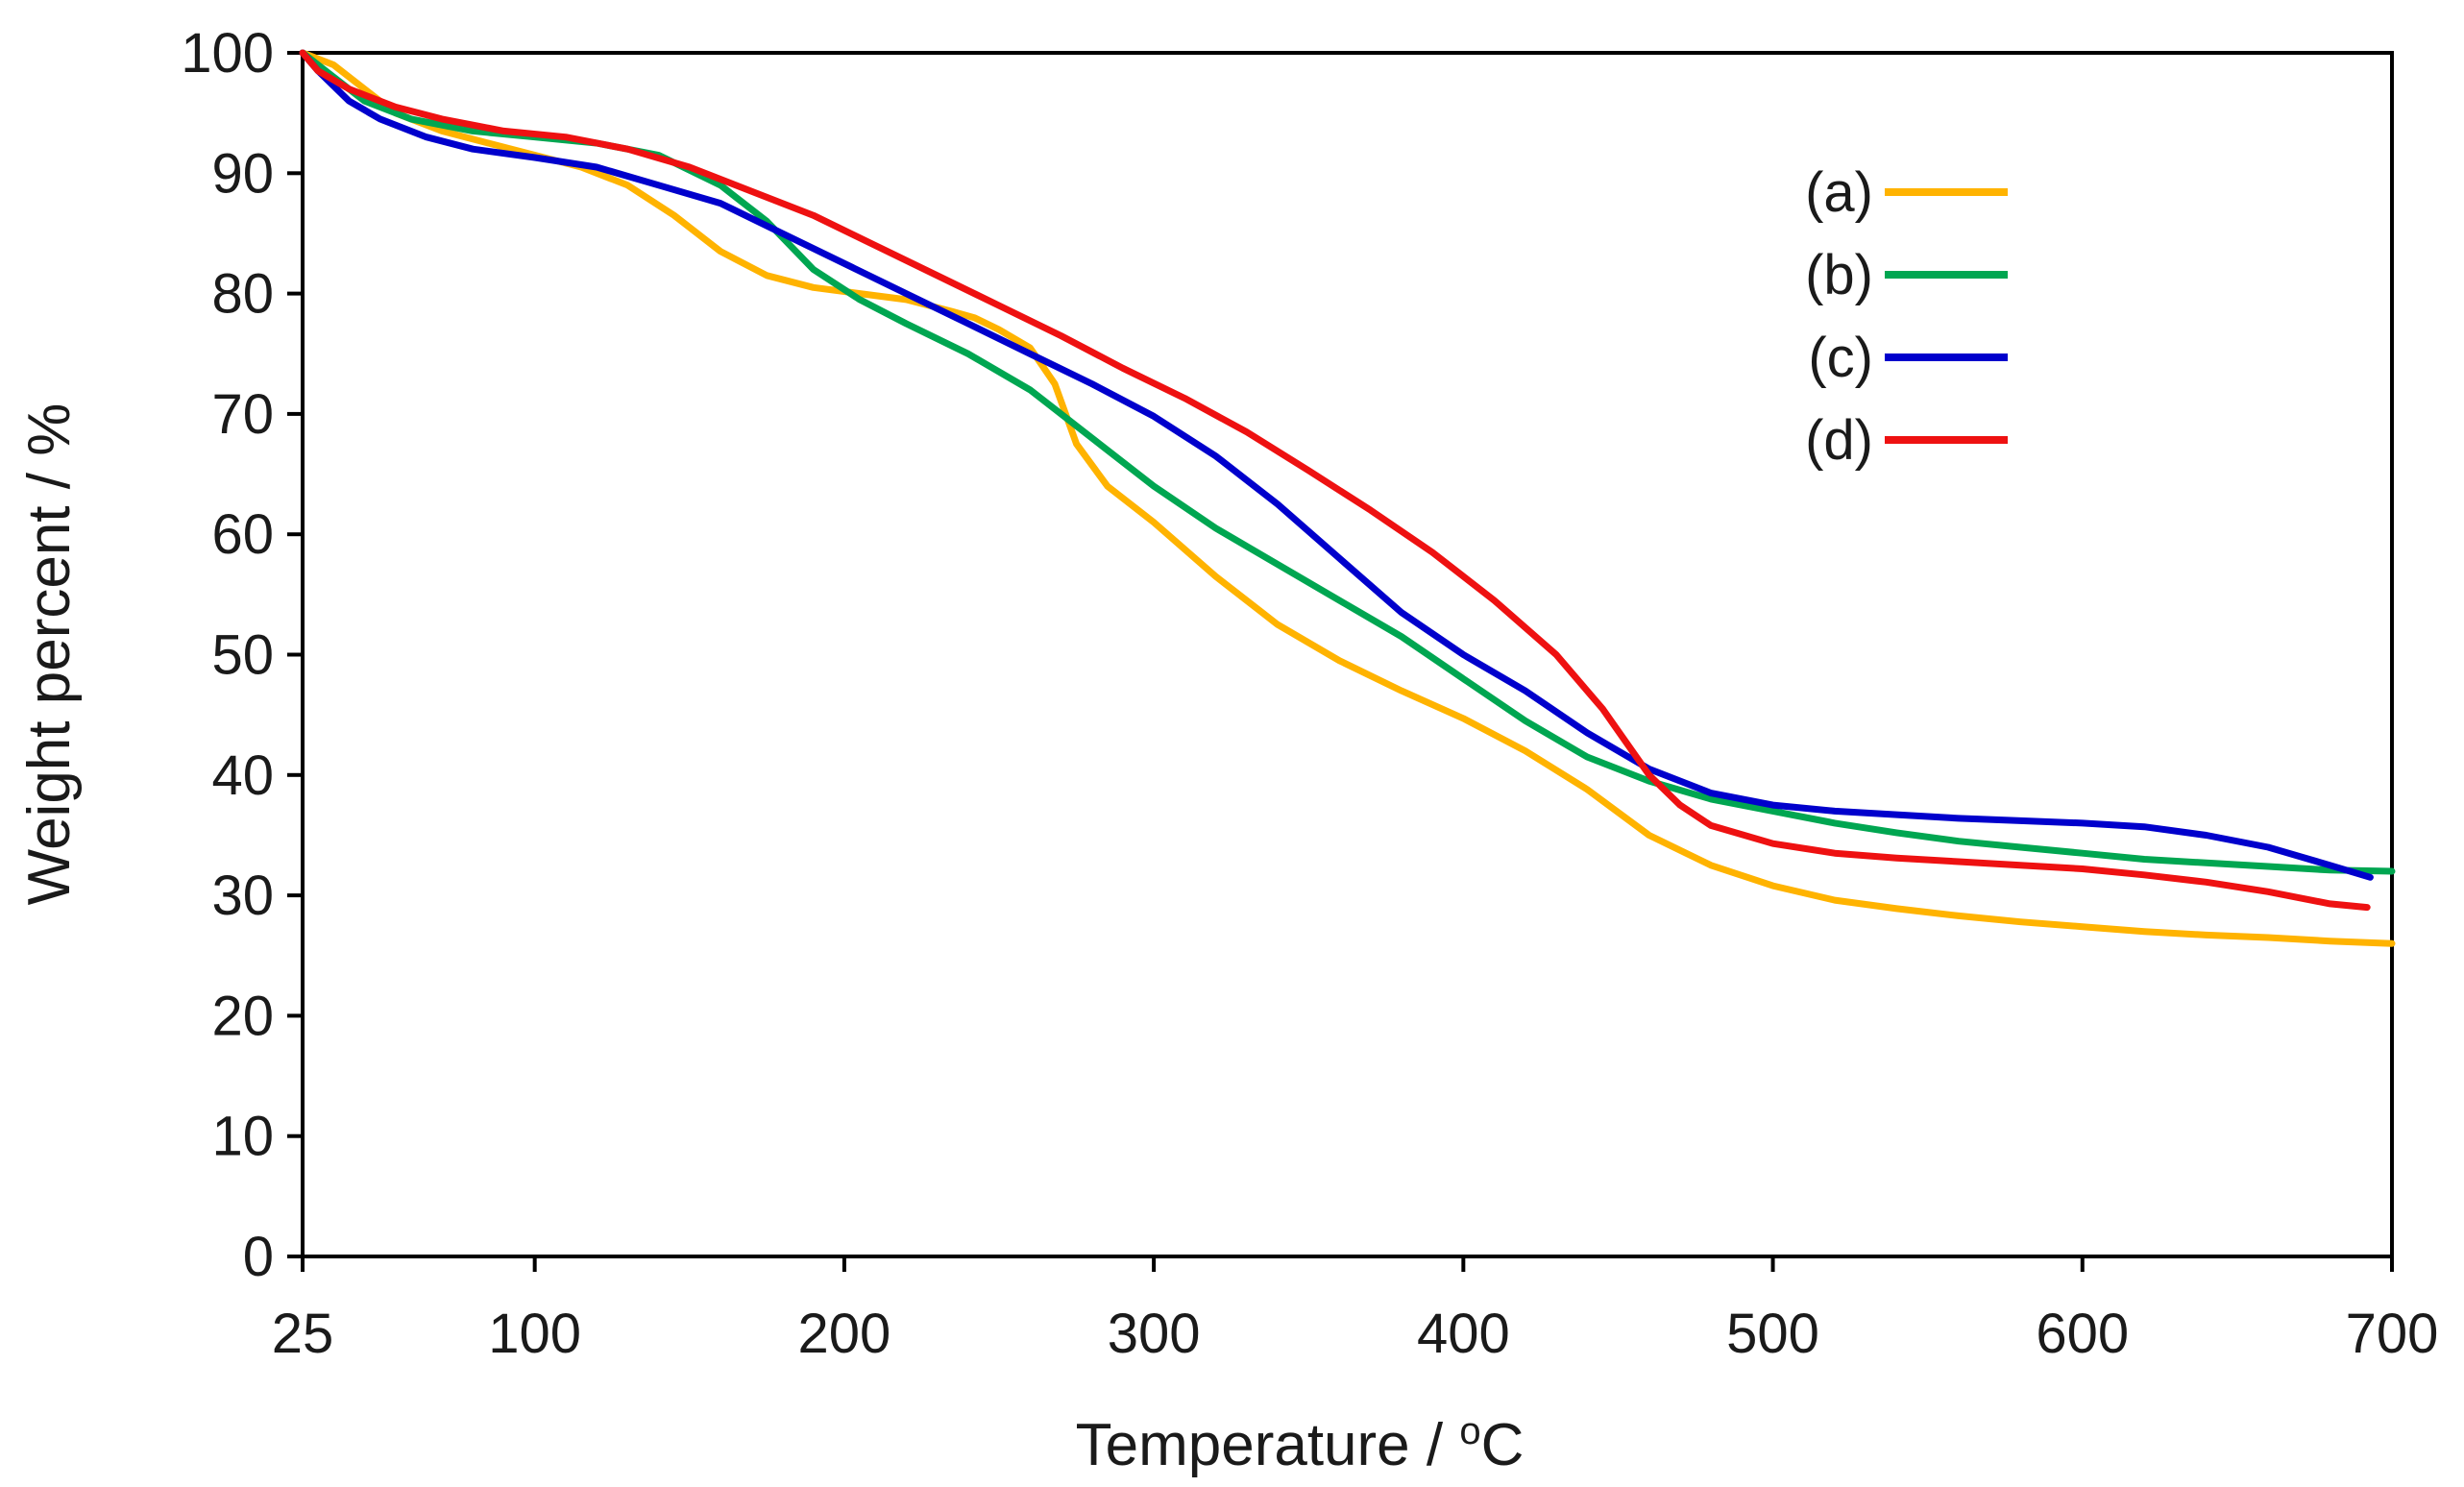  What do you see at coordinates (50, 654) in the screenshot?
I see `y-axis-title: Weight percent / %` at bounding box center [50, 654].